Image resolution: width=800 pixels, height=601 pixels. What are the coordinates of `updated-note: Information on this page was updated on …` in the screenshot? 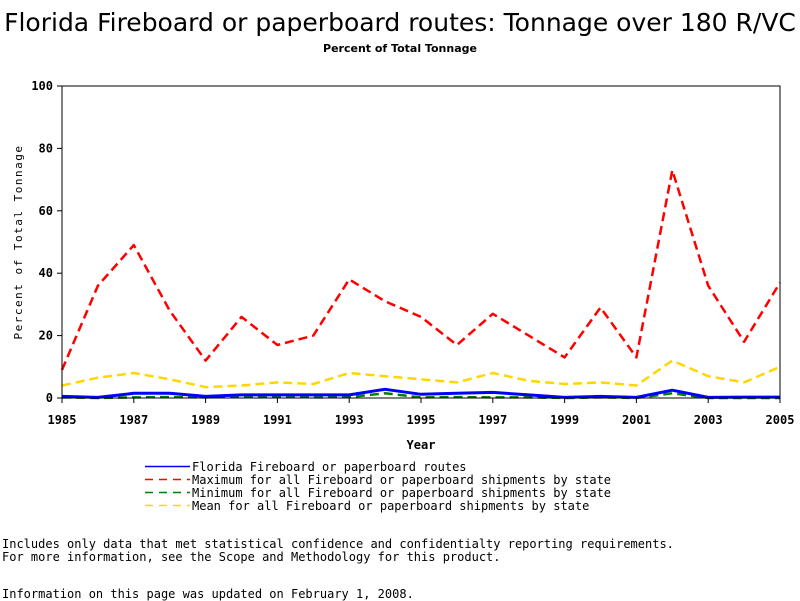 It's located at (208, 594).